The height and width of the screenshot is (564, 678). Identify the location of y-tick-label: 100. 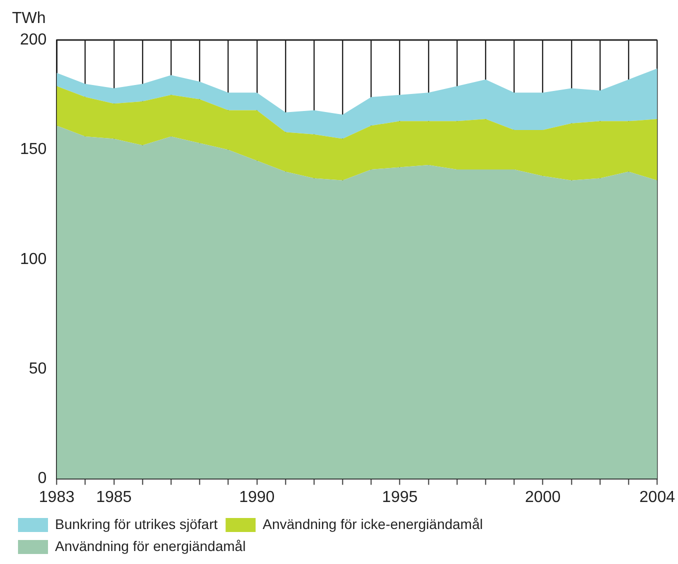
(33, 259).